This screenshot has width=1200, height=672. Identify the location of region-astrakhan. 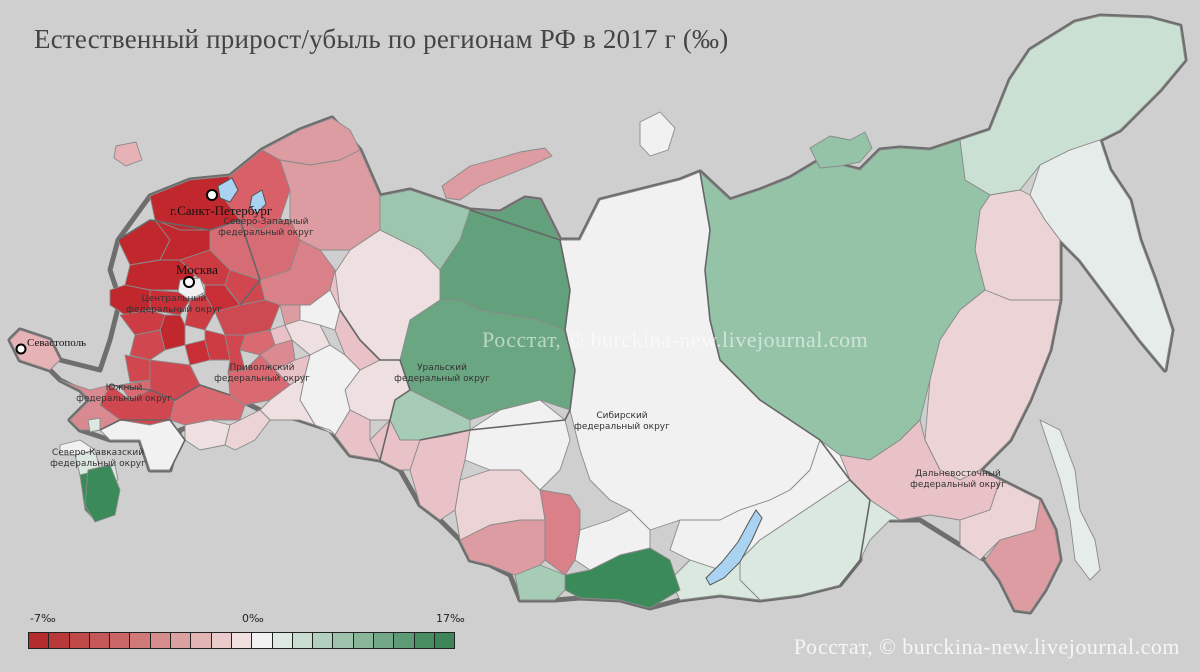
(247, 430).